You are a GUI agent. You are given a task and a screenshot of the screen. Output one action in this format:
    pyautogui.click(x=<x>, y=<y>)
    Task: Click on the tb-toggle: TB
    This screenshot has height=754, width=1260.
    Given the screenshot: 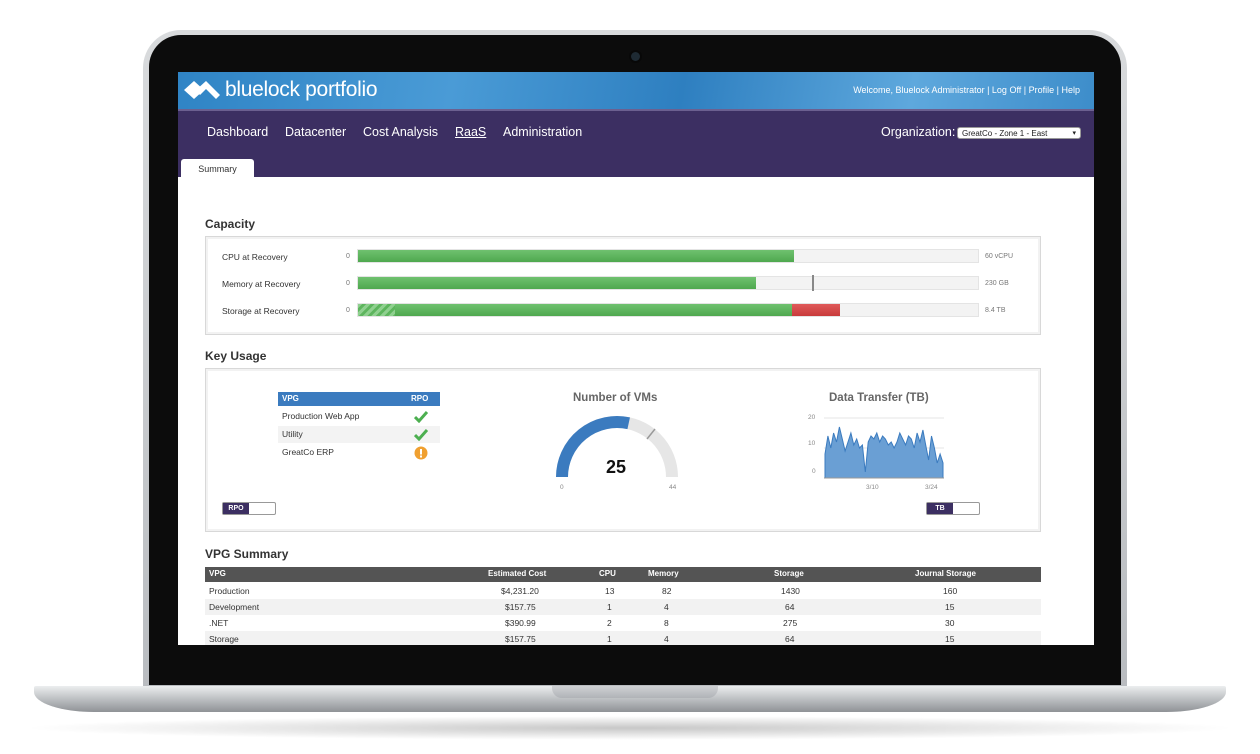 What is the action you would take?
    pyautogui.click(x=953, y=508)
    